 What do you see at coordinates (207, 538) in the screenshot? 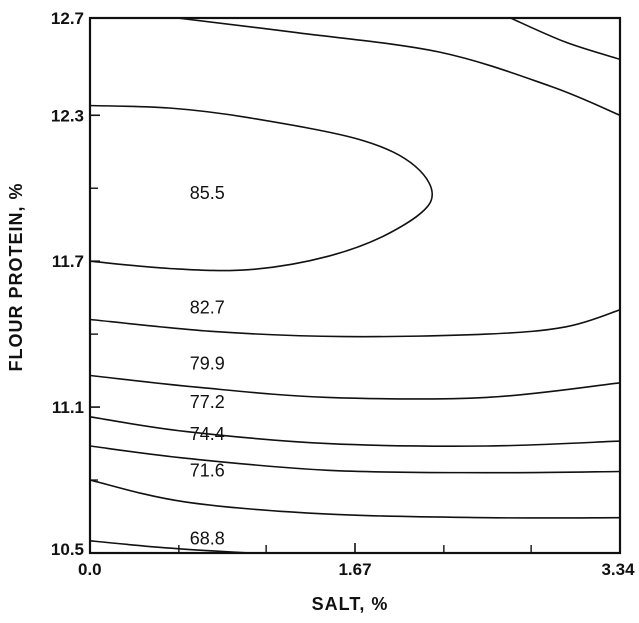
I see `contour-68-8-label: 68.8` at bounding box center [207, 538].